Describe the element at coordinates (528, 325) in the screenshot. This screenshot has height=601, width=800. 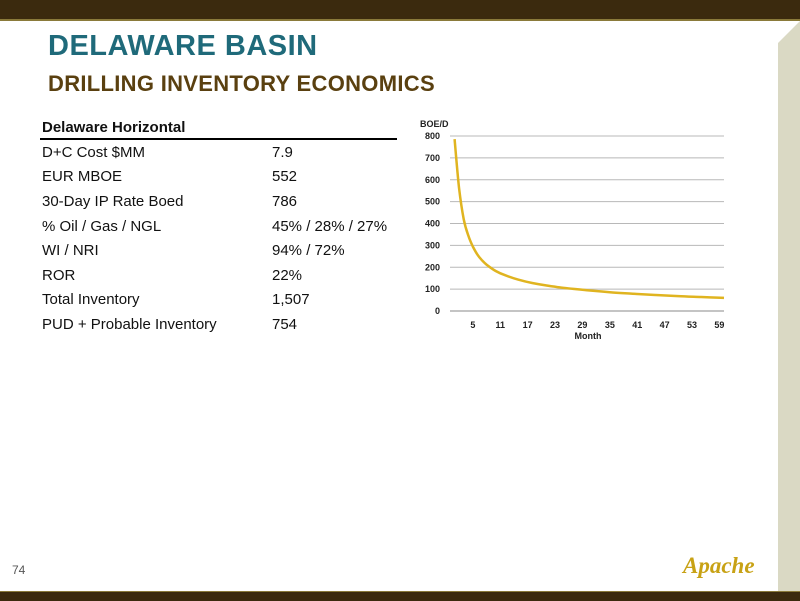
I see `x-tick-label: 17` at that location.